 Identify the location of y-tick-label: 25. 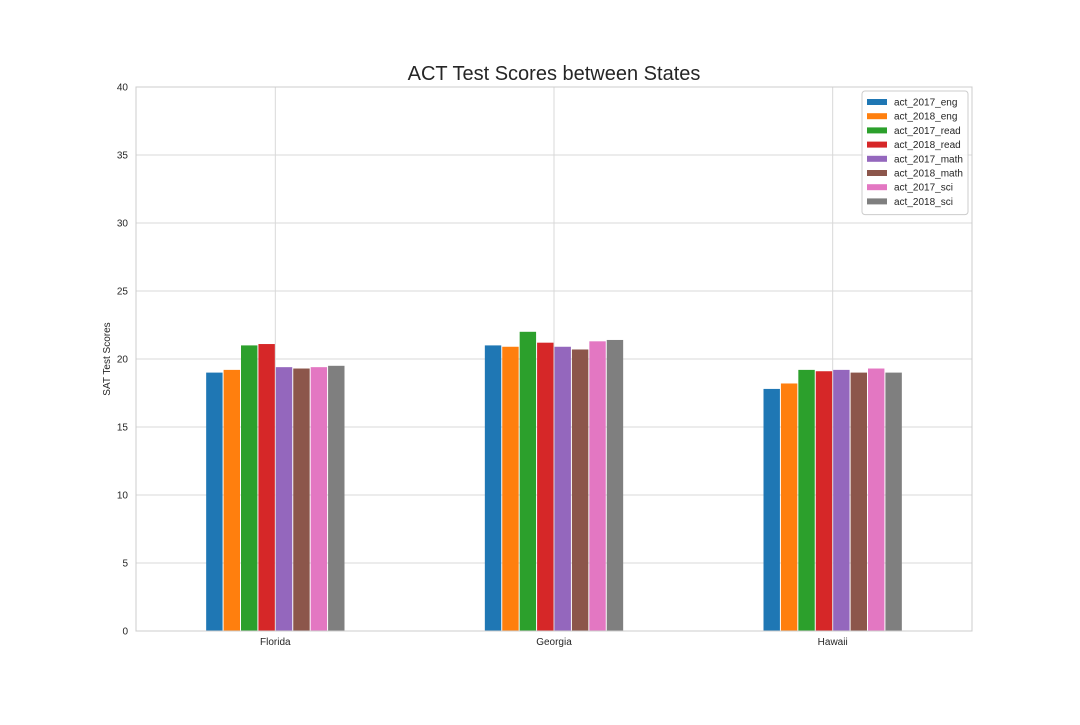
(123, 292).